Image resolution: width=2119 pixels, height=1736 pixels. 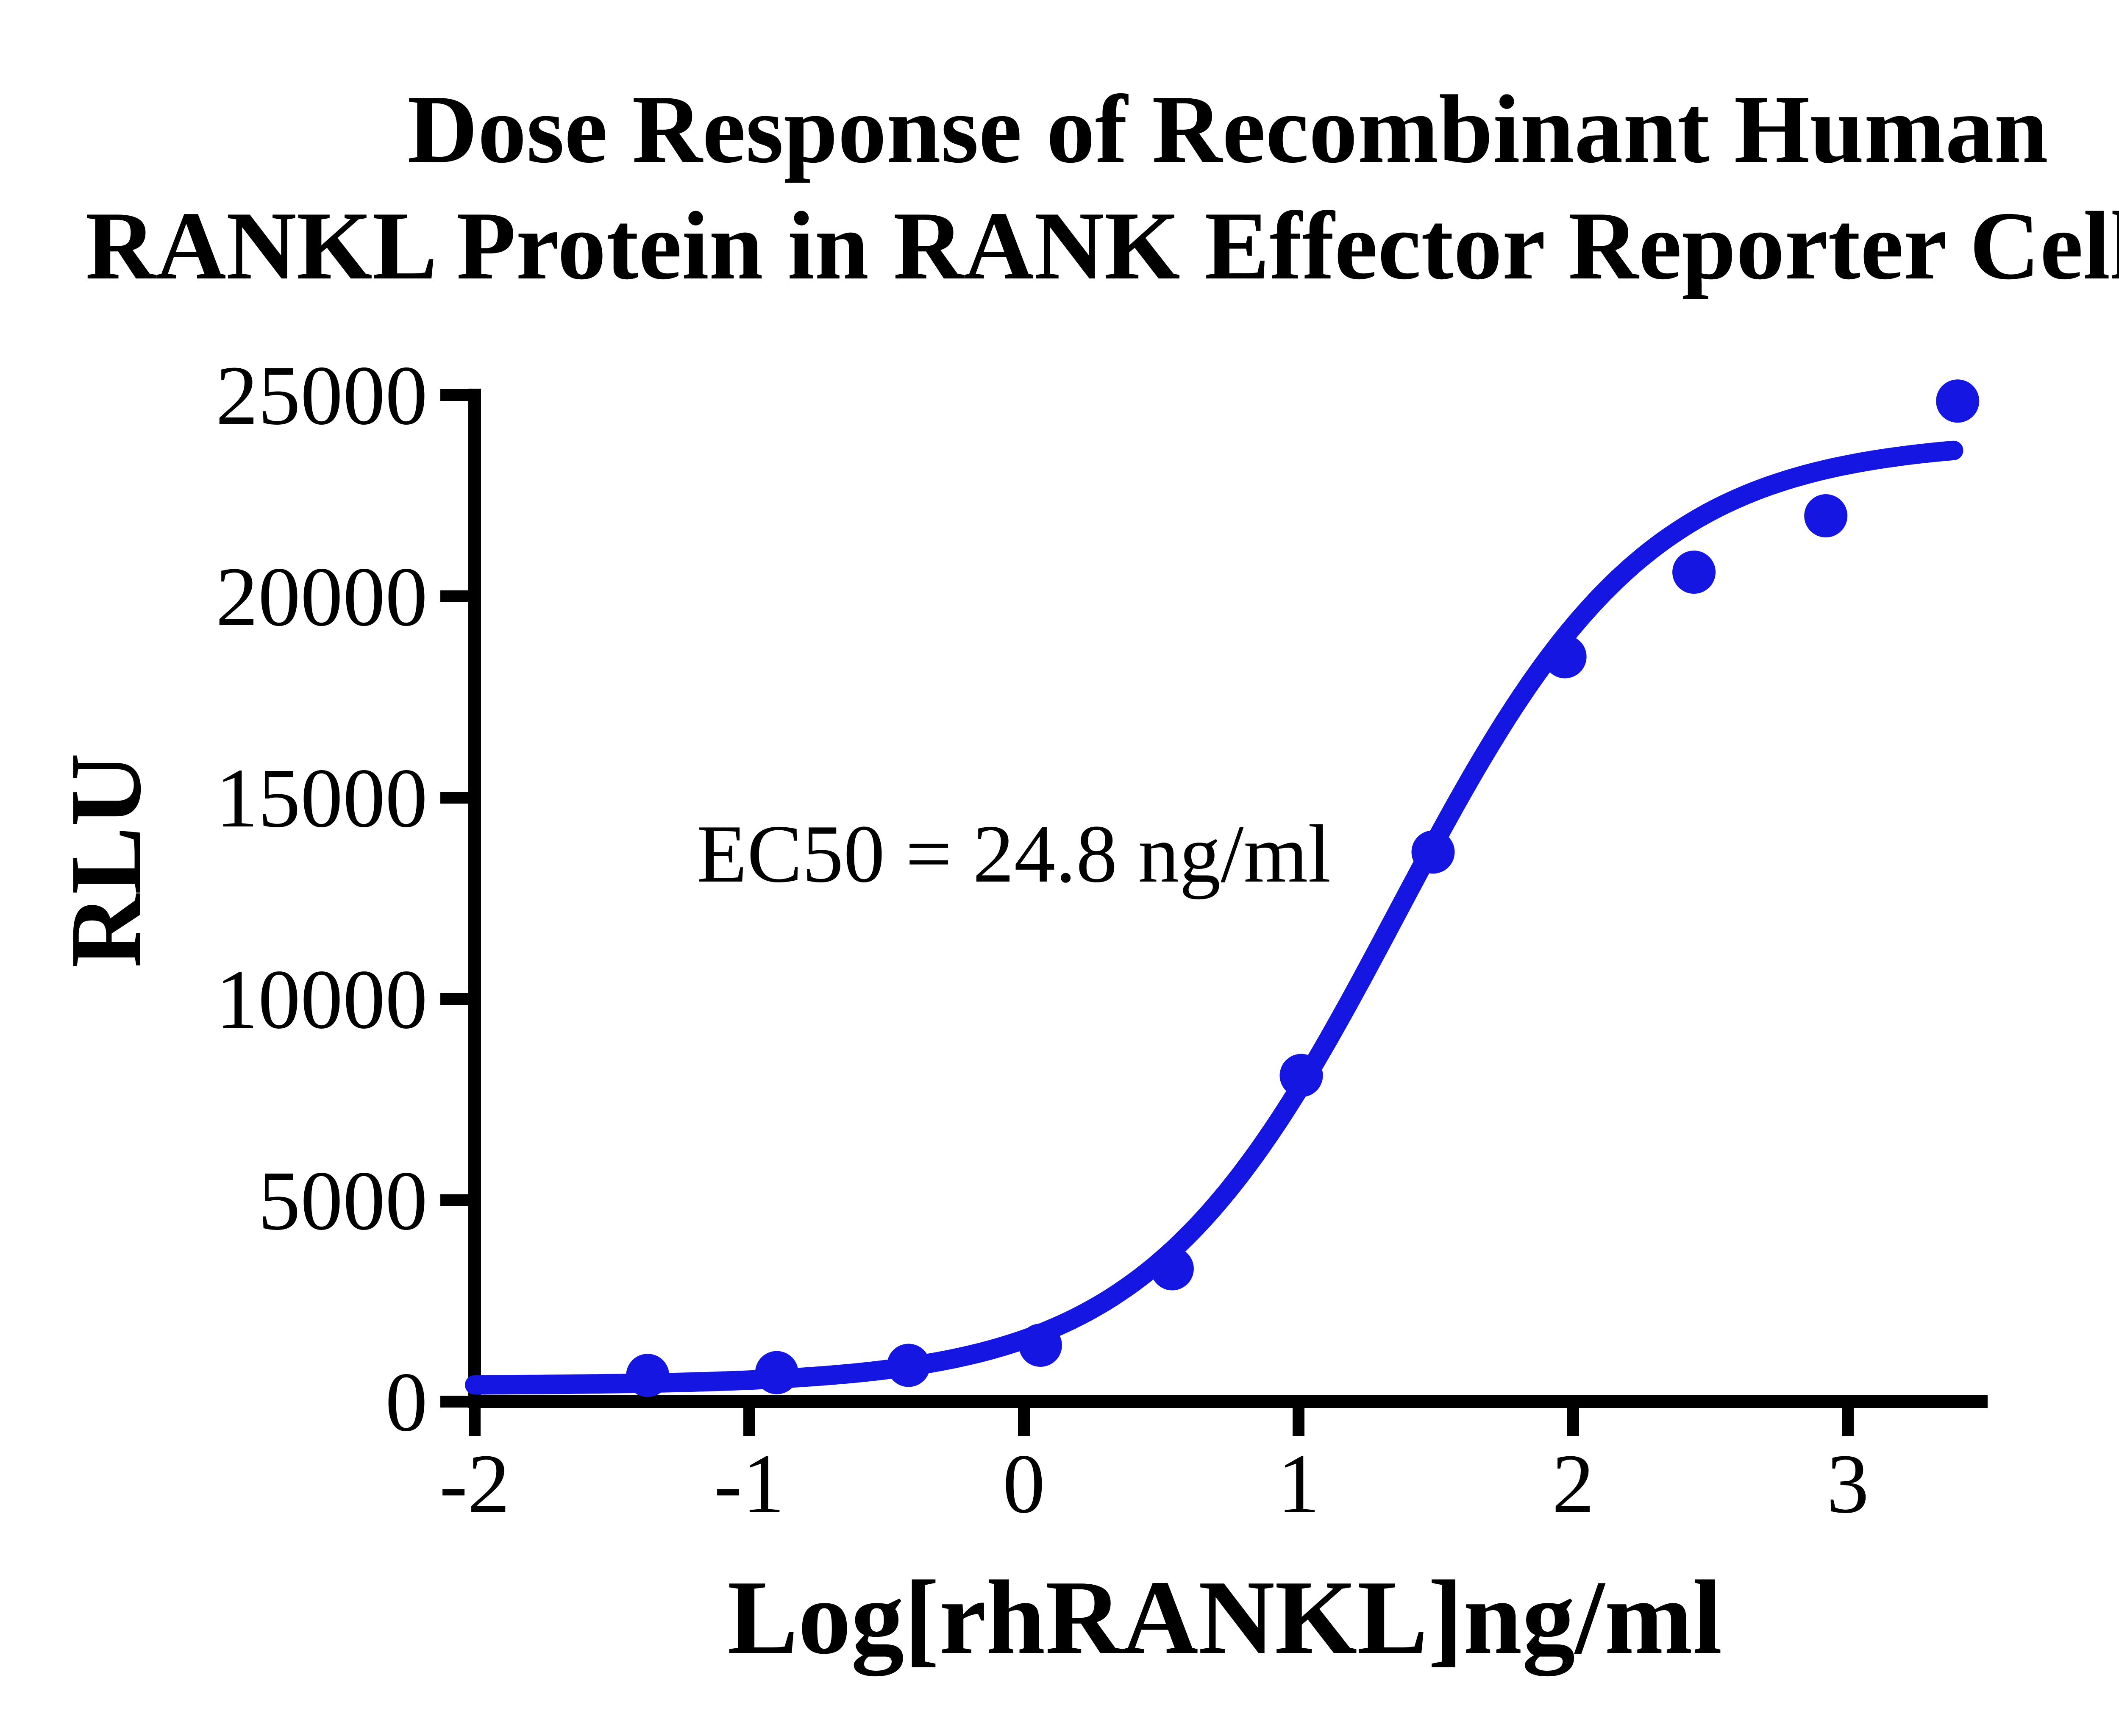 What do you see at coordinates (322, 395) in the screenshot?
I see `y-tick-label: 25000` at bounding box center [322, 395].